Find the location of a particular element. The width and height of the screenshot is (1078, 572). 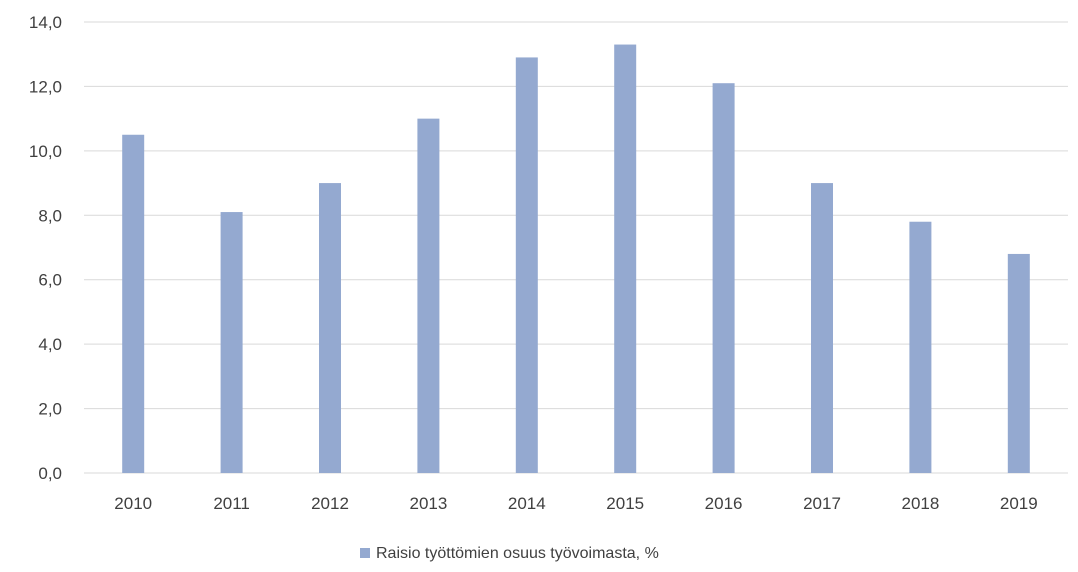

bar-2018 is located at coordinates (920, 347).